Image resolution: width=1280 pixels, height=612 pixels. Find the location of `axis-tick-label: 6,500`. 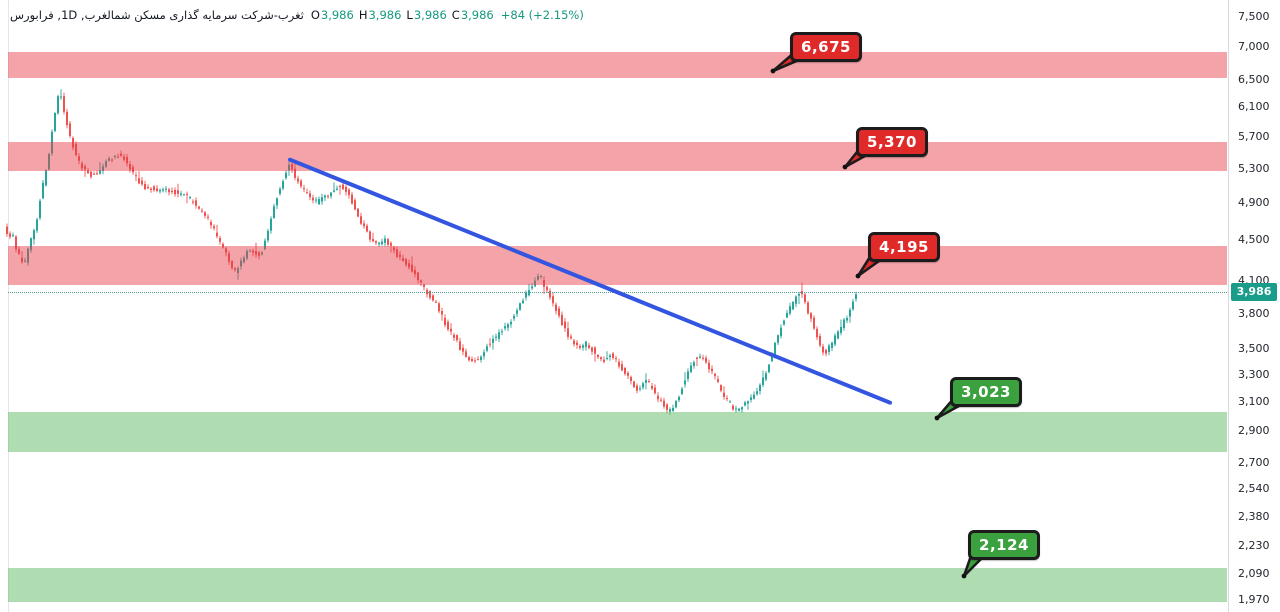

axis-tick-label: 6,500 is located at coordinates (1254, 79).